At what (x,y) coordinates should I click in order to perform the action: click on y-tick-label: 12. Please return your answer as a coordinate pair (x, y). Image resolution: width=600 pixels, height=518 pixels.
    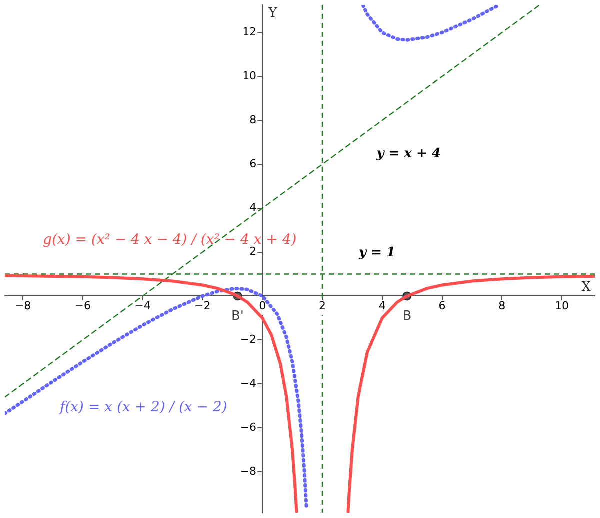
    Looking at the image, I should click on (249, 32).